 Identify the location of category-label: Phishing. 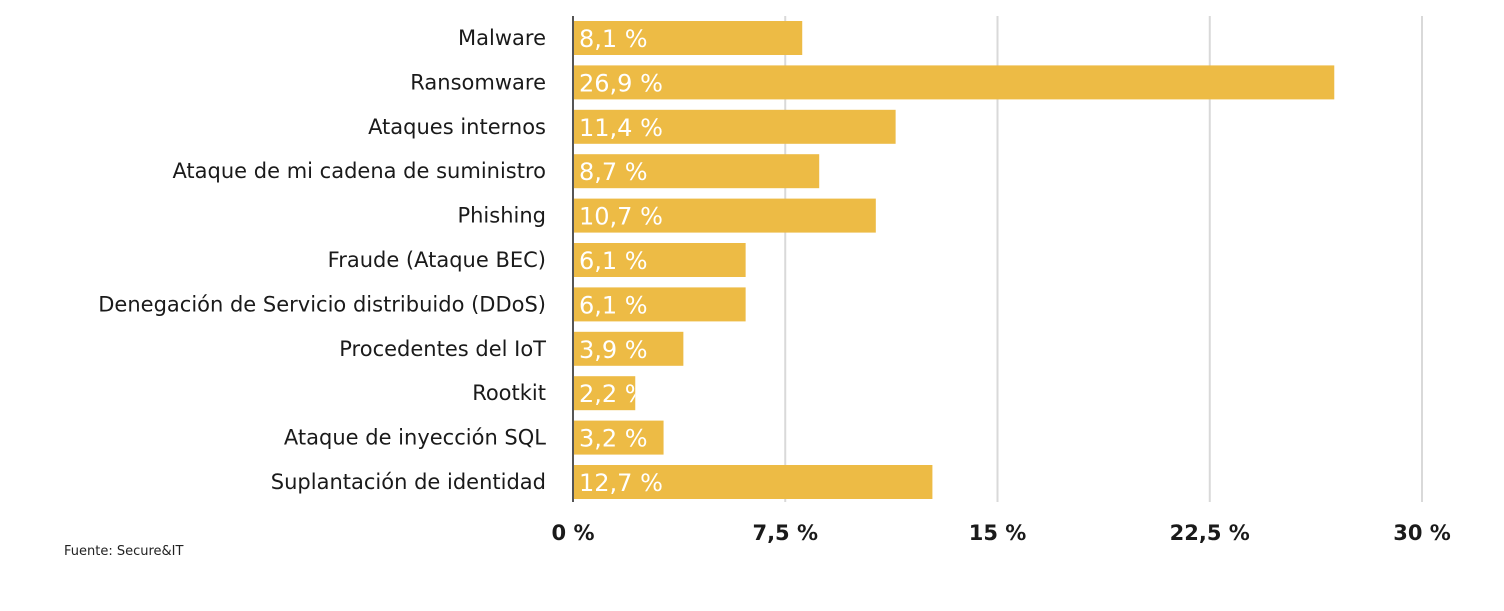
(501, 216).